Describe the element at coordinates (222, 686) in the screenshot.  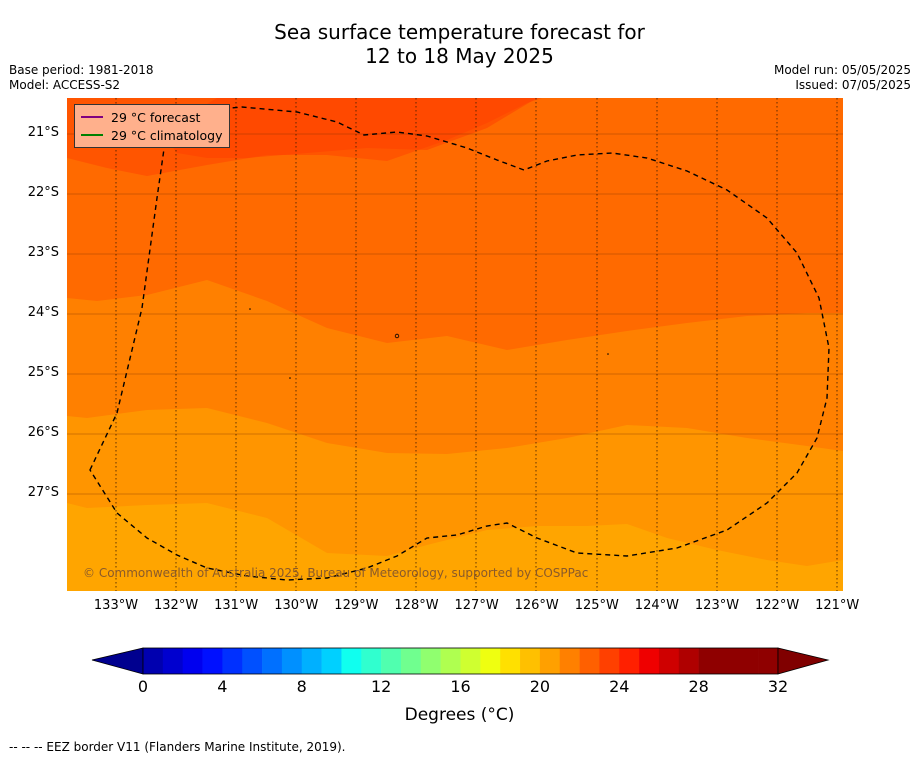
I see `colorbar-tick-label: 4` at that location.